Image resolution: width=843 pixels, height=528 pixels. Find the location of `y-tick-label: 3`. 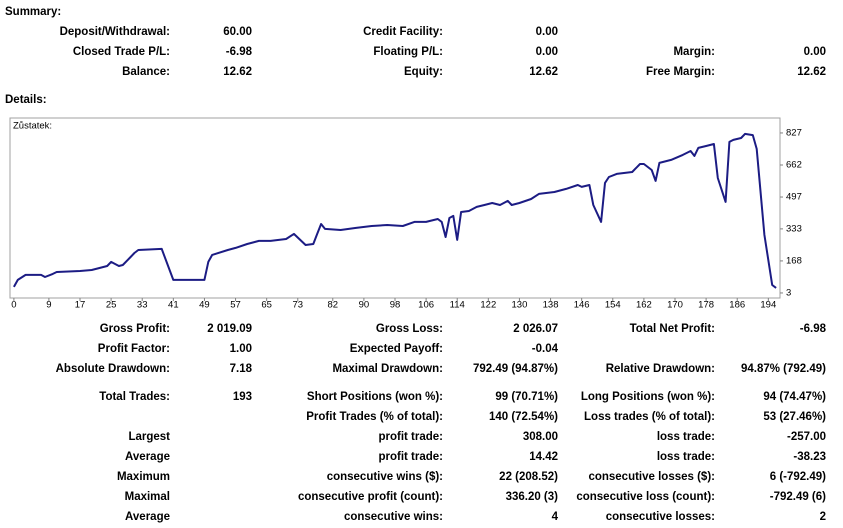

y-tick-label: 3 is located at coordinates (788, 292).